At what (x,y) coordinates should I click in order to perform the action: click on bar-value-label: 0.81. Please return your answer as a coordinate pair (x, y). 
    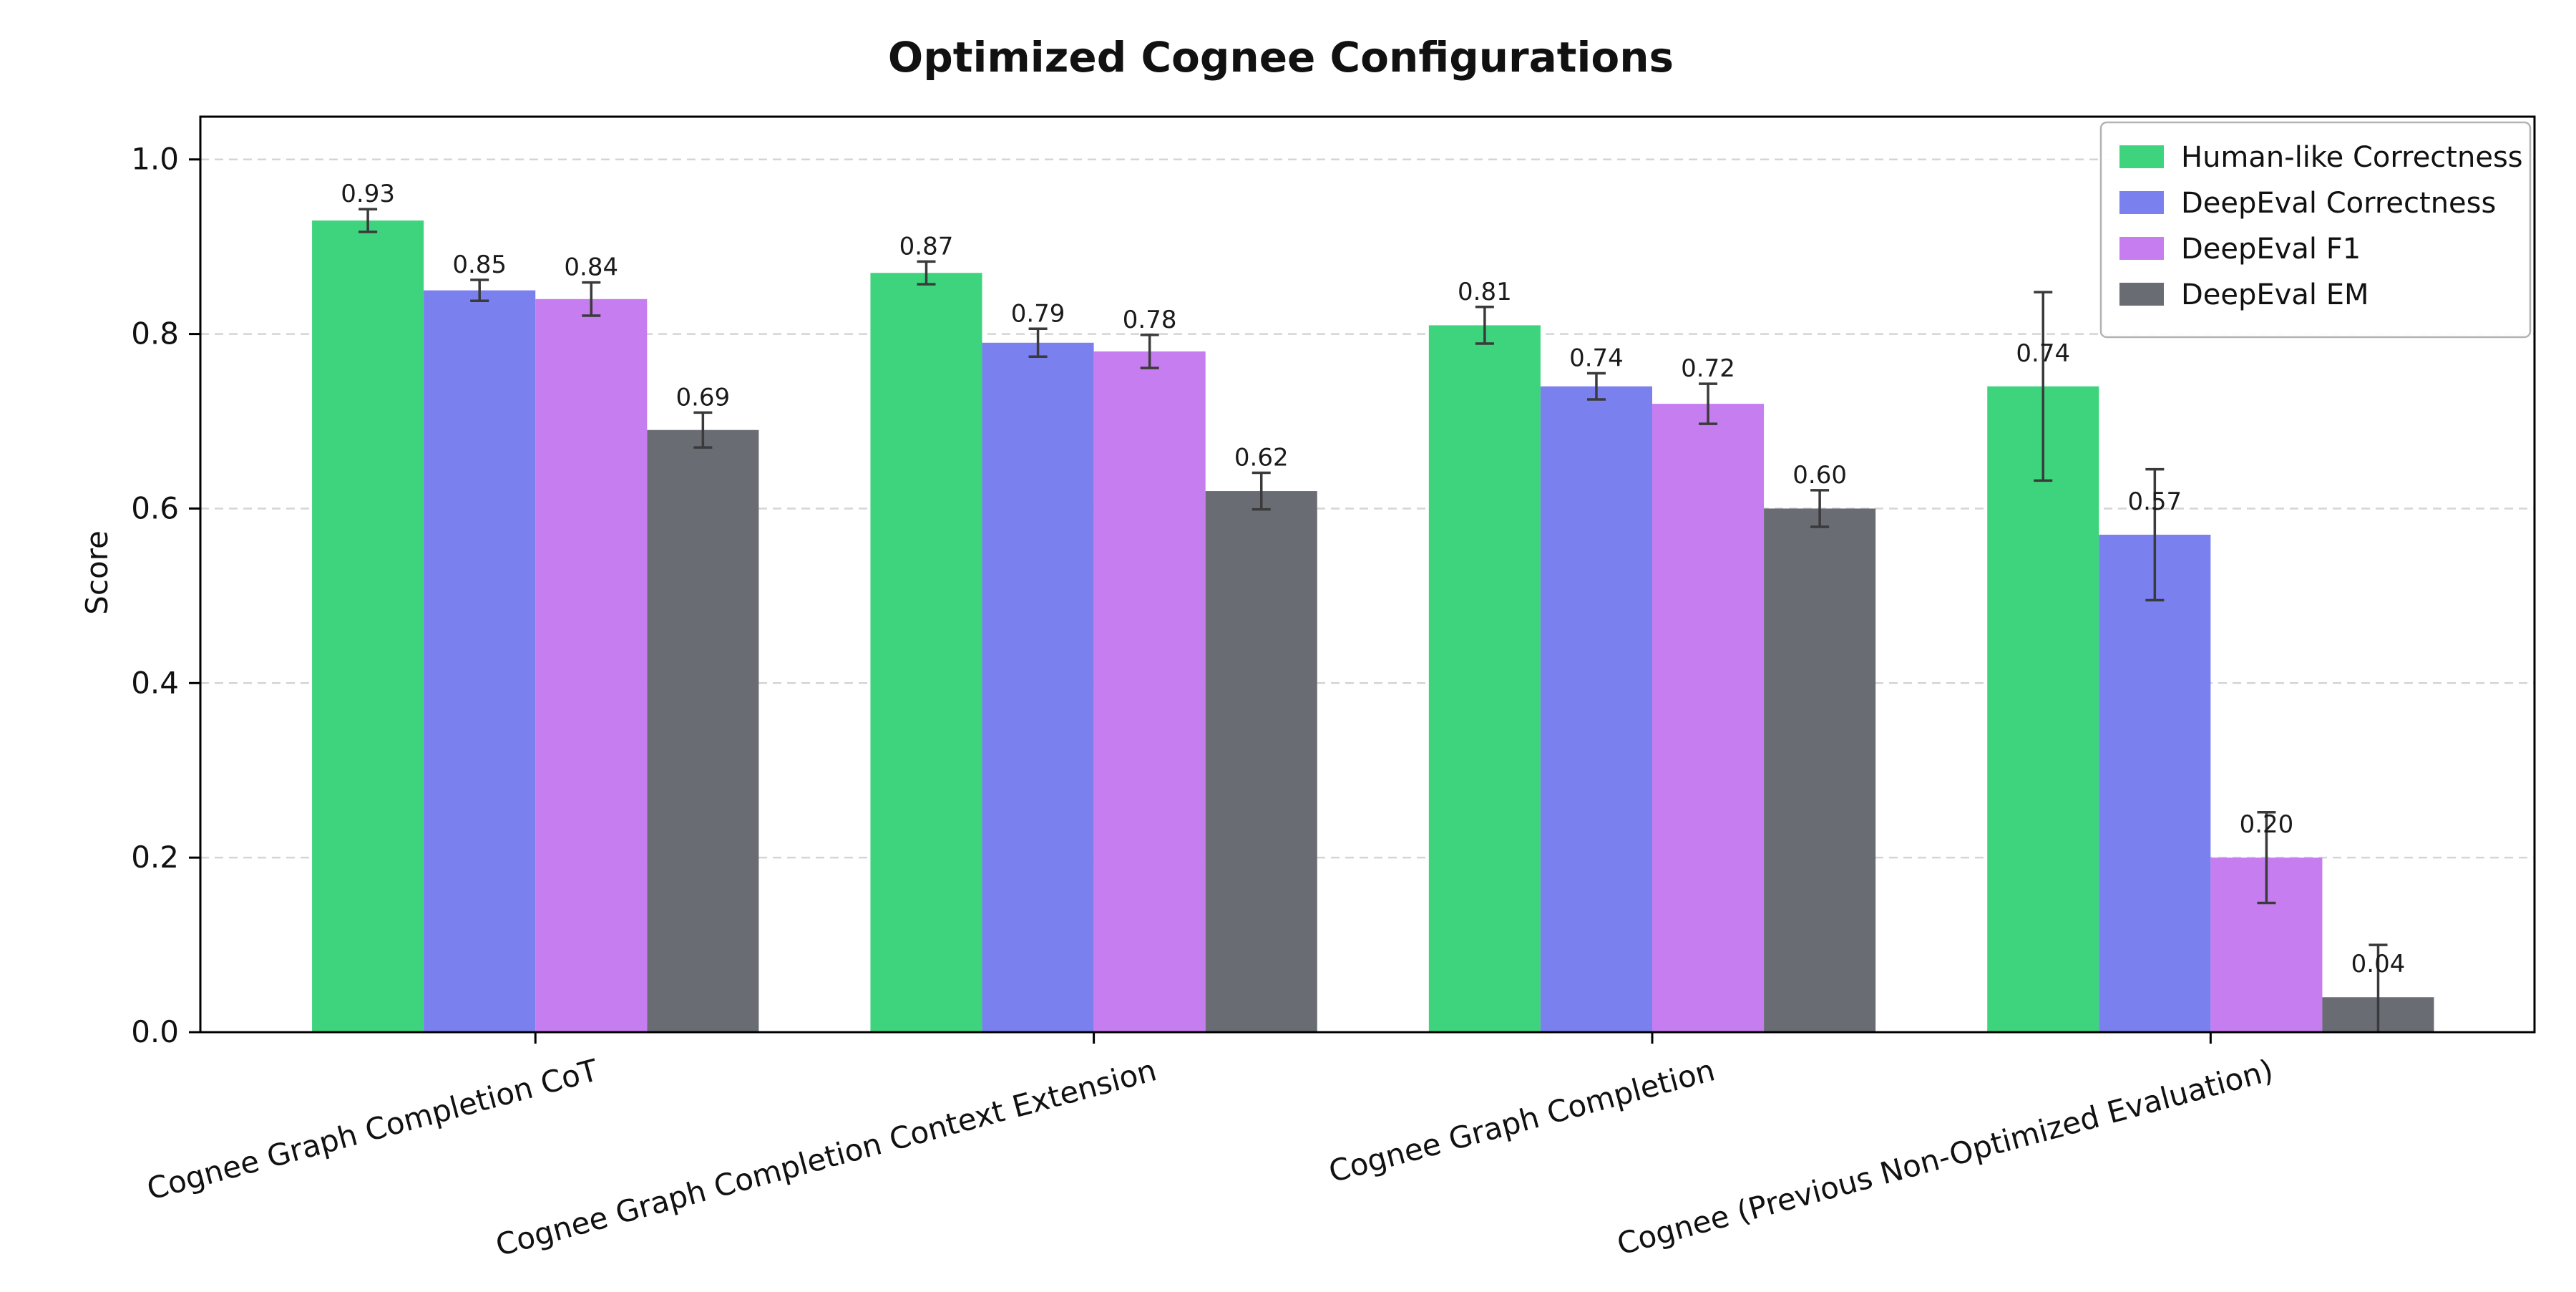
    Looking at the image, I should click on (1485, 292).